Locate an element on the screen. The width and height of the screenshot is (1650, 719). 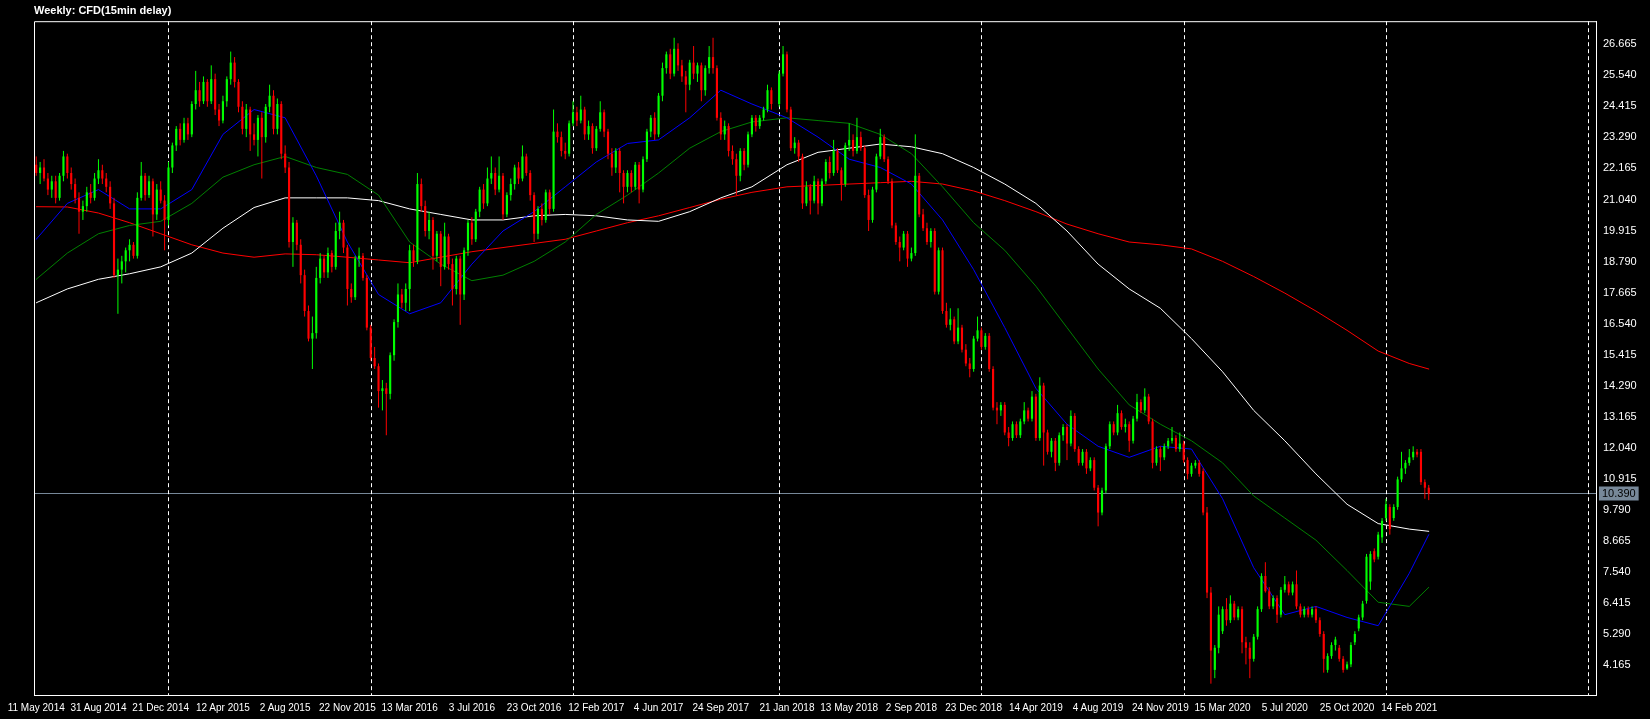
x-tick-label: 25 Oct 2020 is located at coordinates (1347, 707).